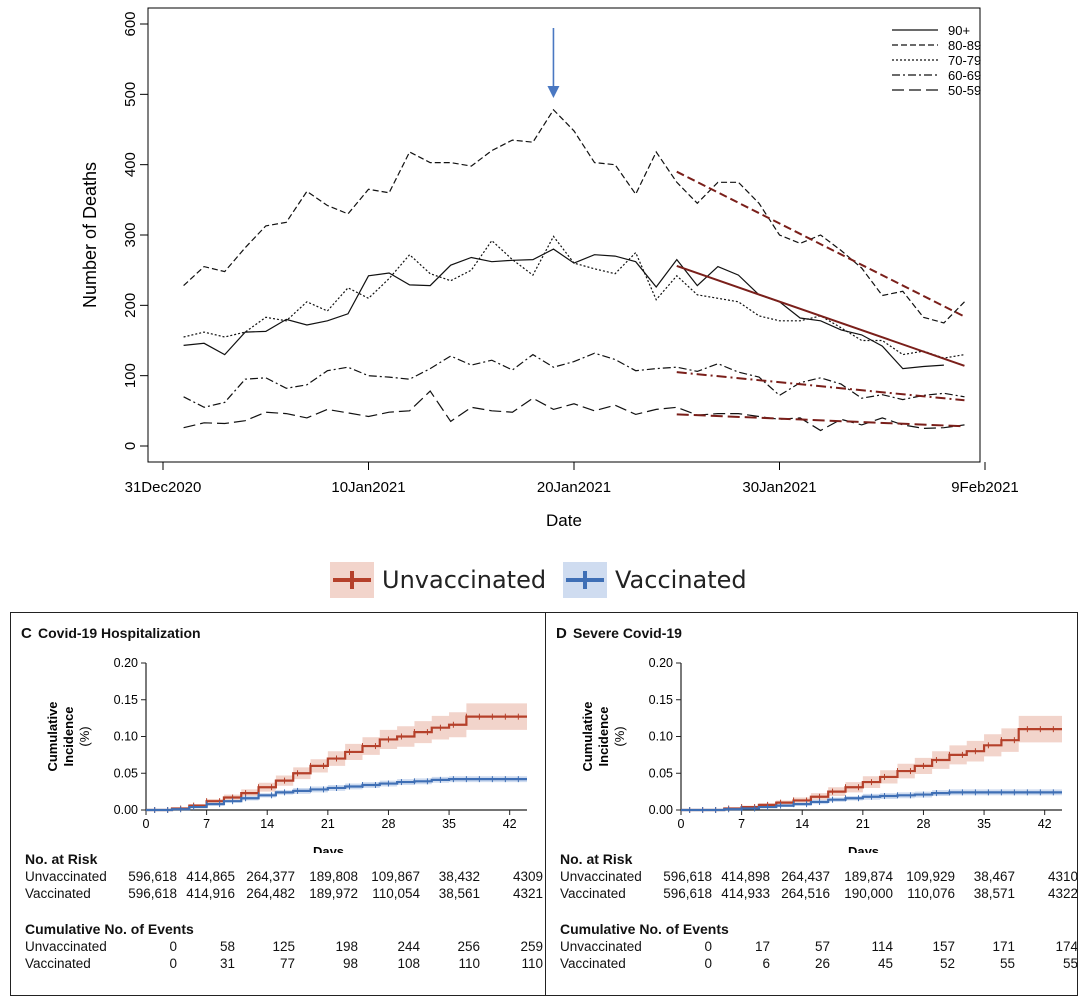  What do you see at coordinates (26, 633) in the screenshot?
I see `panel-letter: C` at bounding box center [26, 633].